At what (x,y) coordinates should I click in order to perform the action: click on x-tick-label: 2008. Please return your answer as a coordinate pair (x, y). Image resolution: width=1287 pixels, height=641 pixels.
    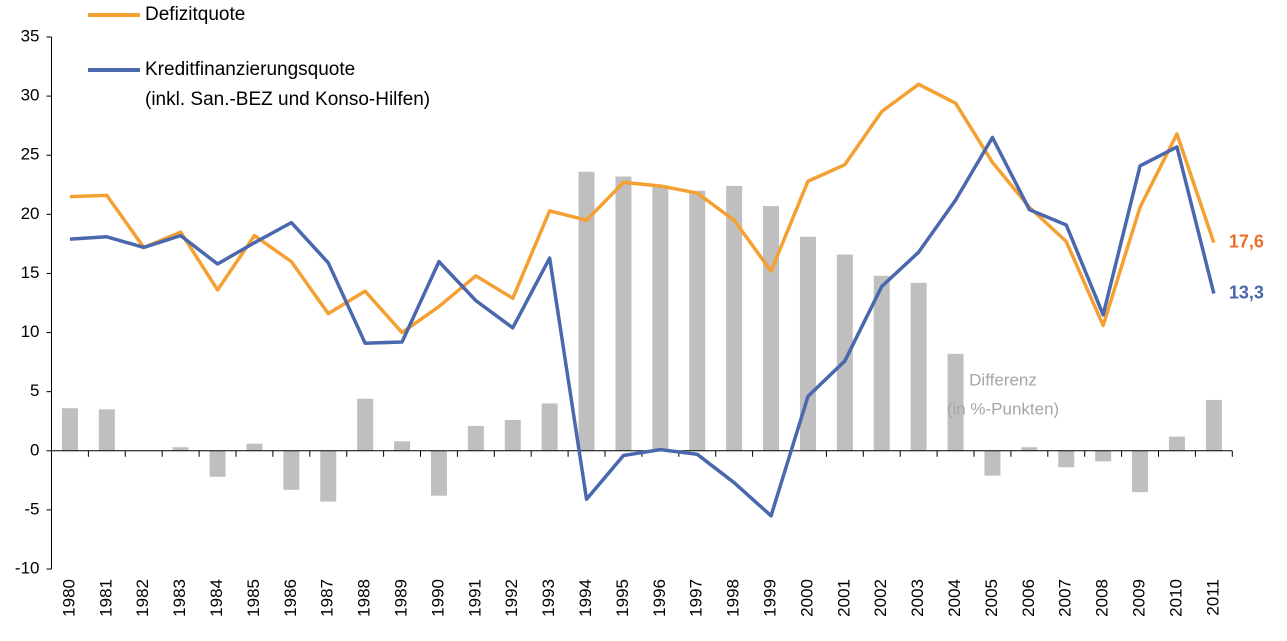
    Looking at the image, I should click on (1102, 598).